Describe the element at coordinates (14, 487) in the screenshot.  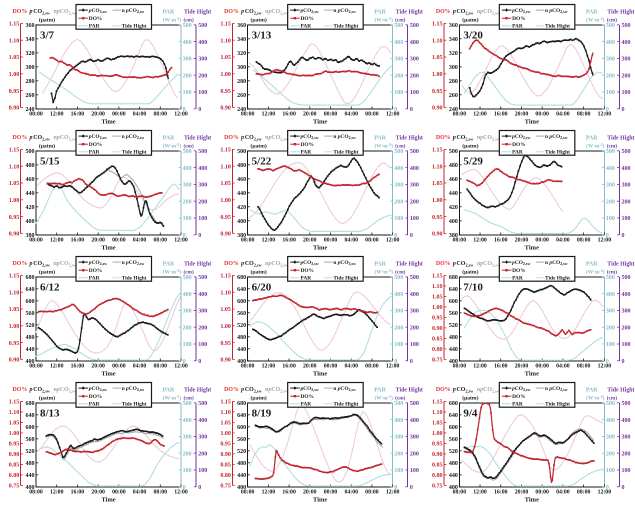
I see `svg-text: 0.75` at that location.